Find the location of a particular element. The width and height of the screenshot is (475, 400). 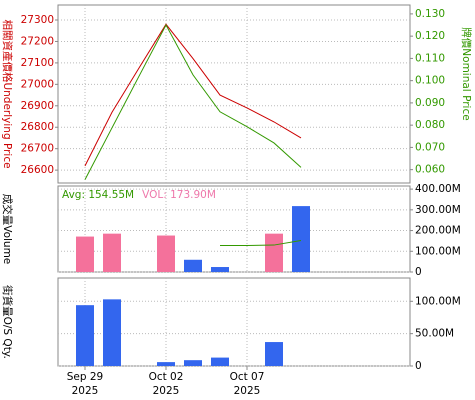

y-tick-label: 26800 is located at coordinates (37, 127).